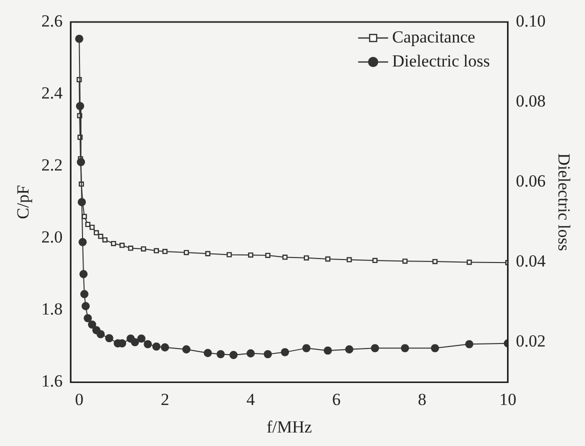  Describe the element at coordinates (507, 399) in the screenshot. I see `x-tick-label: 10` at that location.